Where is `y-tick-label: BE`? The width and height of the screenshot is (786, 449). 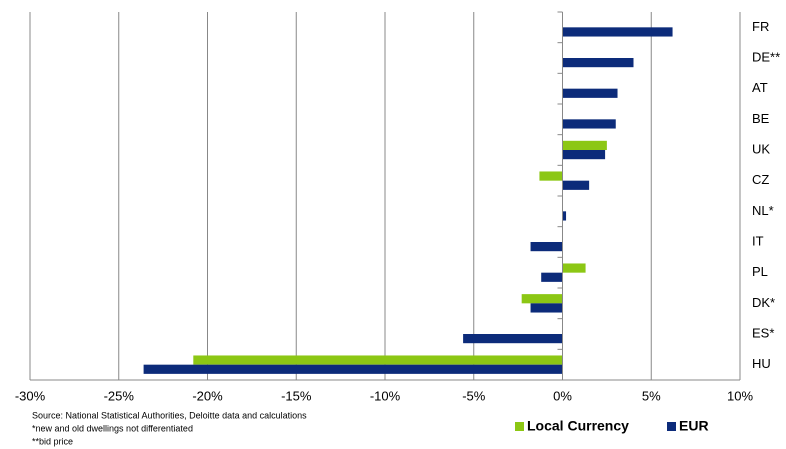 y-tick-label: BE is located at coordinates (761, 118).